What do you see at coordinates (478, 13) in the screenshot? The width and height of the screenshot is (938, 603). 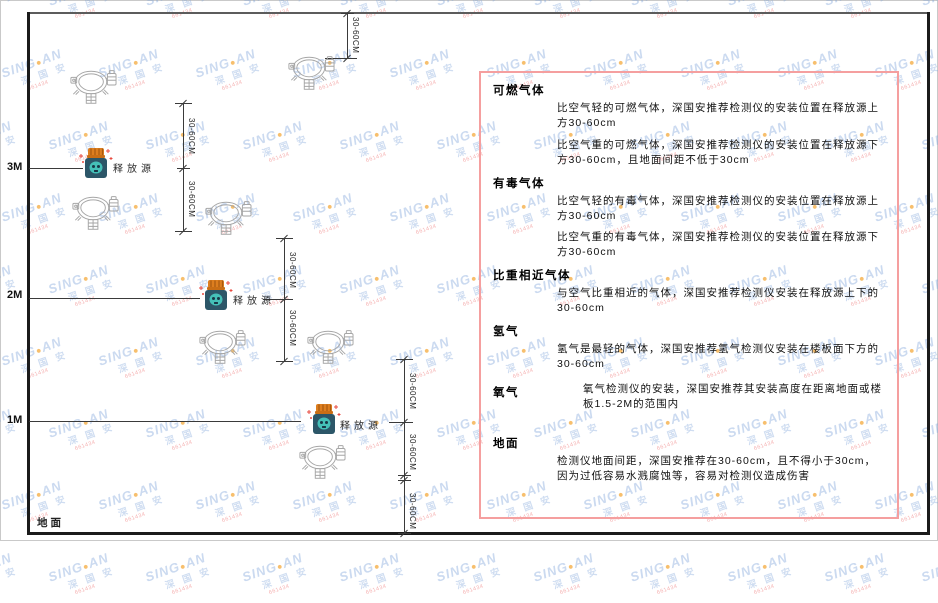 I see `ceiling-line` at bounding box center [478, 13].